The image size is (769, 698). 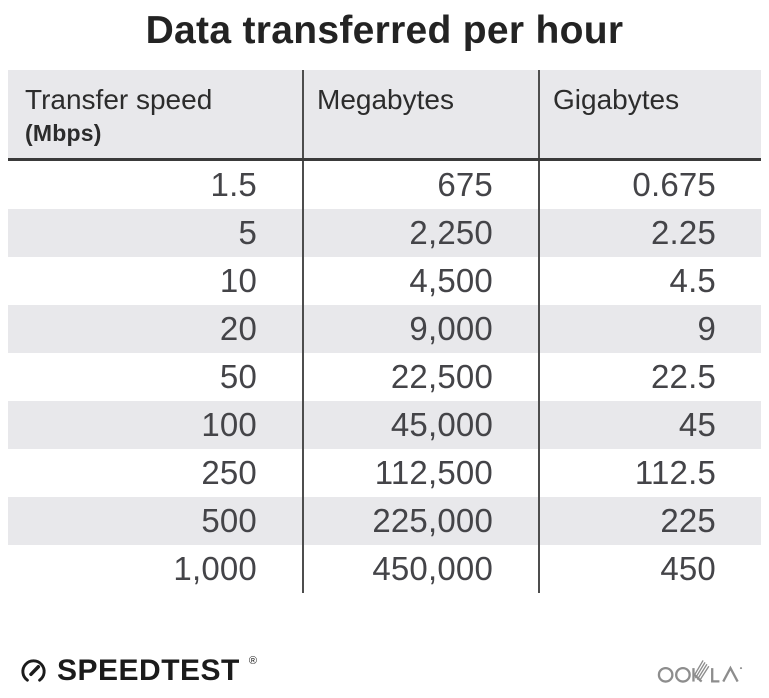 I want to click on col-header-gigabytes: Gigabytes, so click(x=649, y=114).